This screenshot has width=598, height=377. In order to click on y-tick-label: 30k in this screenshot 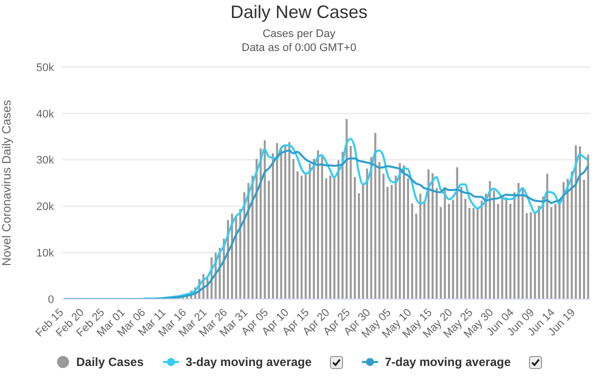, I will do `click(45, 160)`.